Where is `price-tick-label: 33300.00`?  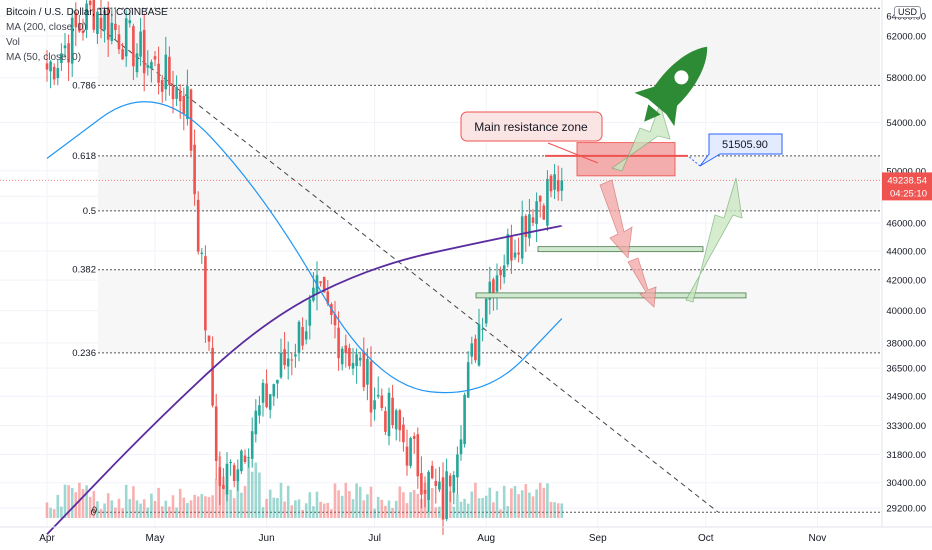
price-tick-label: 33300.00 is located at coordinates (906, 426).